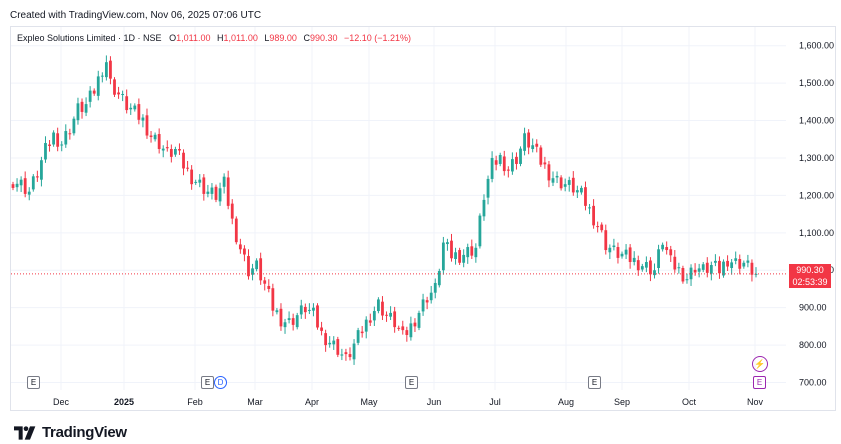  I want to click on x-tick-label: May, so click(369, 402).